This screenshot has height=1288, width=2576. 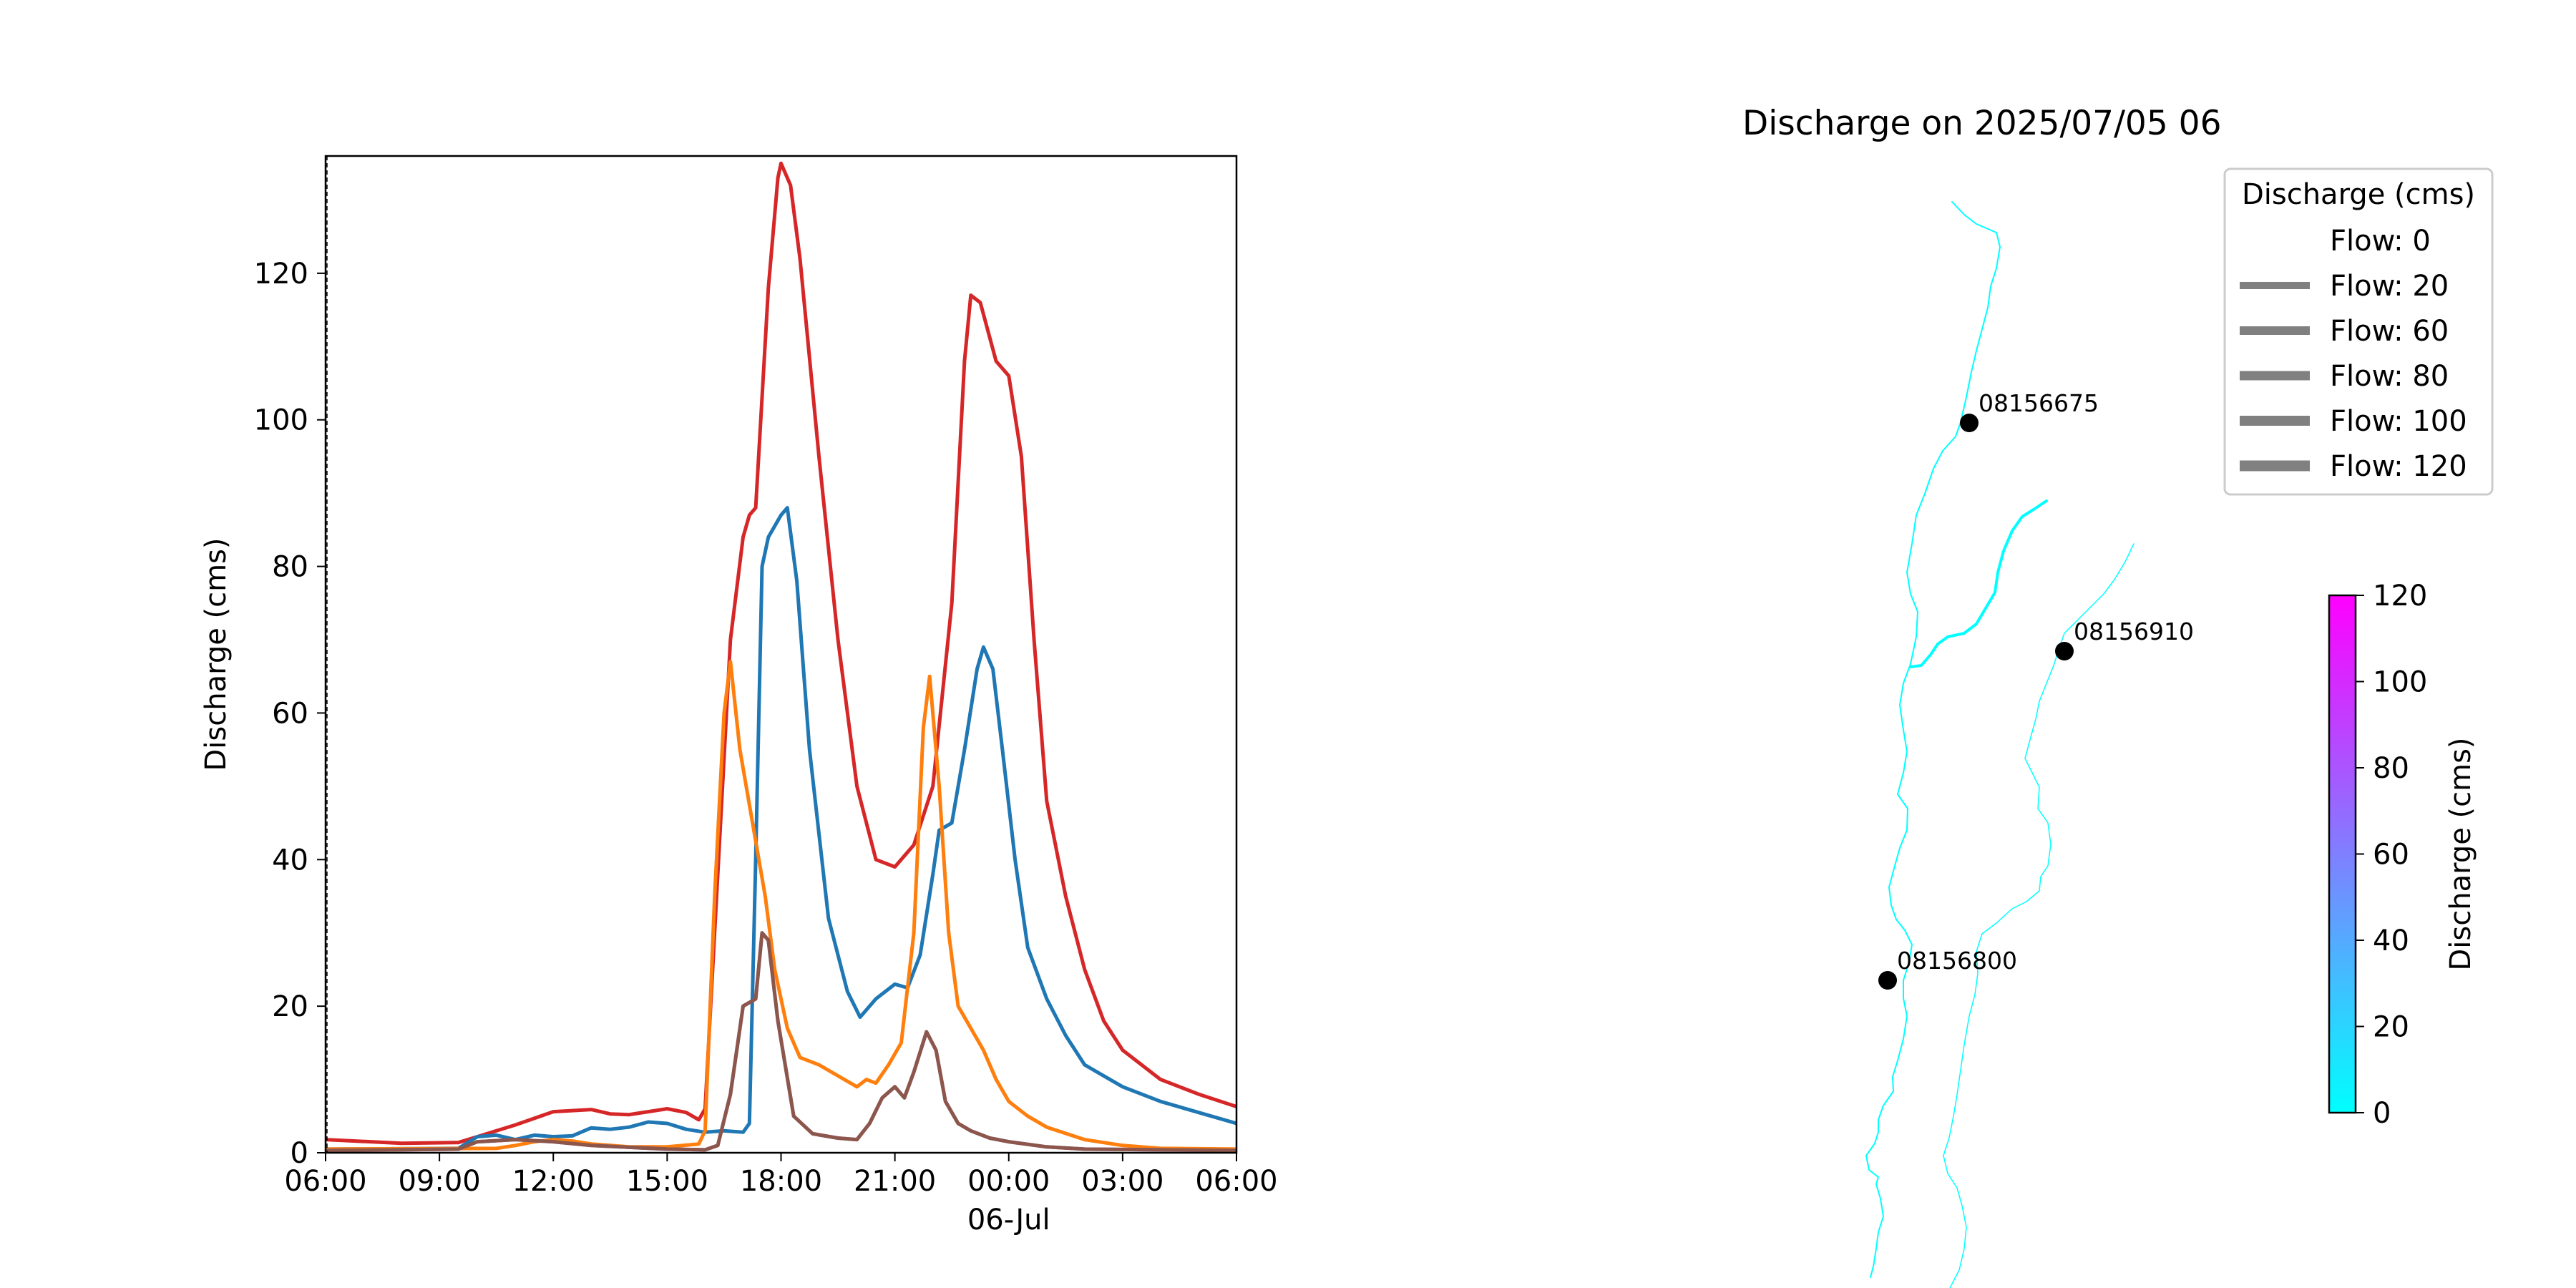 I want to click on y-tick-label-0: 0, so click(x=299, y=1153).